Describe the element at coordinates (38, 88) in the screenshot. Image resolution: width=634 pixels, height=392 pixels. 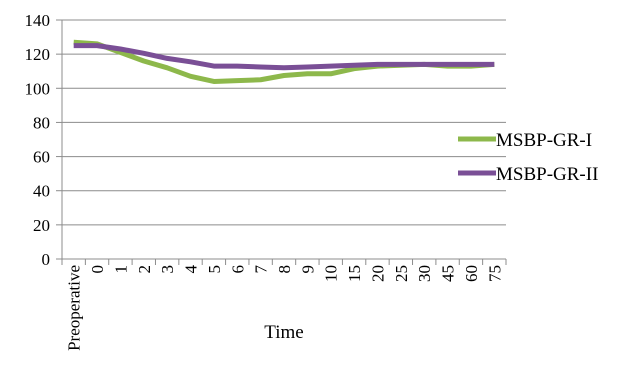
I see `y-tick-label: 100` at that location.